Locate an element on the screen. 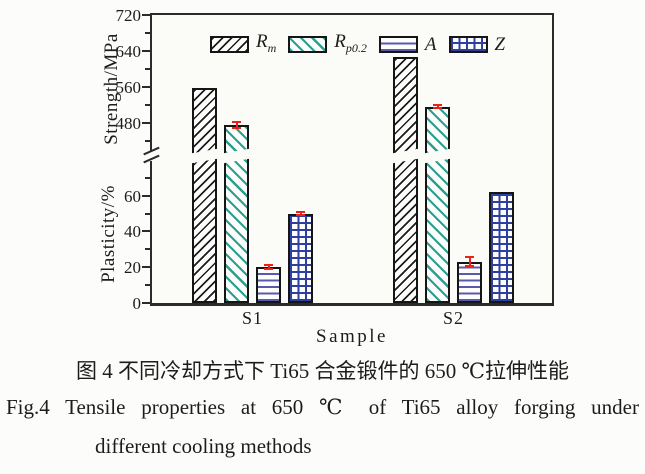 This screenshot has height=474, width=645. error-cap-bottom-Z-S1 is located at coordinates (300, 215).